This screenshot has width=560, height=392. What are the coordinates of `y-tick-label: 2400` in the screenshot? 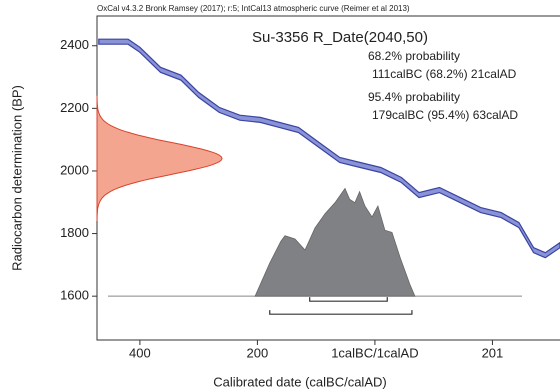 It's located at (74, 44).